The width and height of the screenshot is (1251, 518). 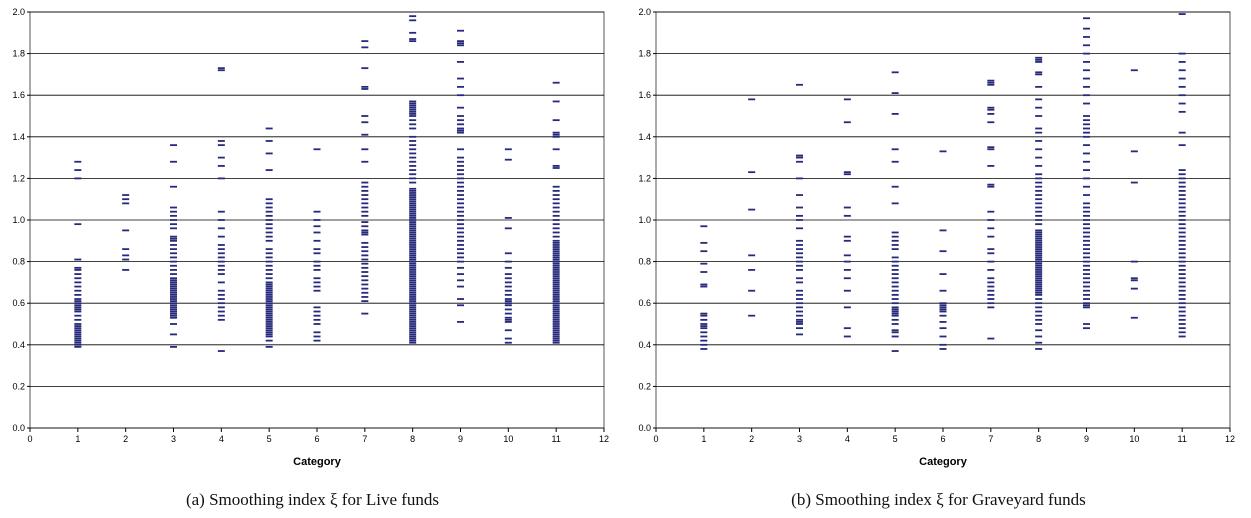 What do you see at coordinates (1134, 439) in the screenshot?
I see `x-tick-label: 10` at bounding box center [1134, 439].